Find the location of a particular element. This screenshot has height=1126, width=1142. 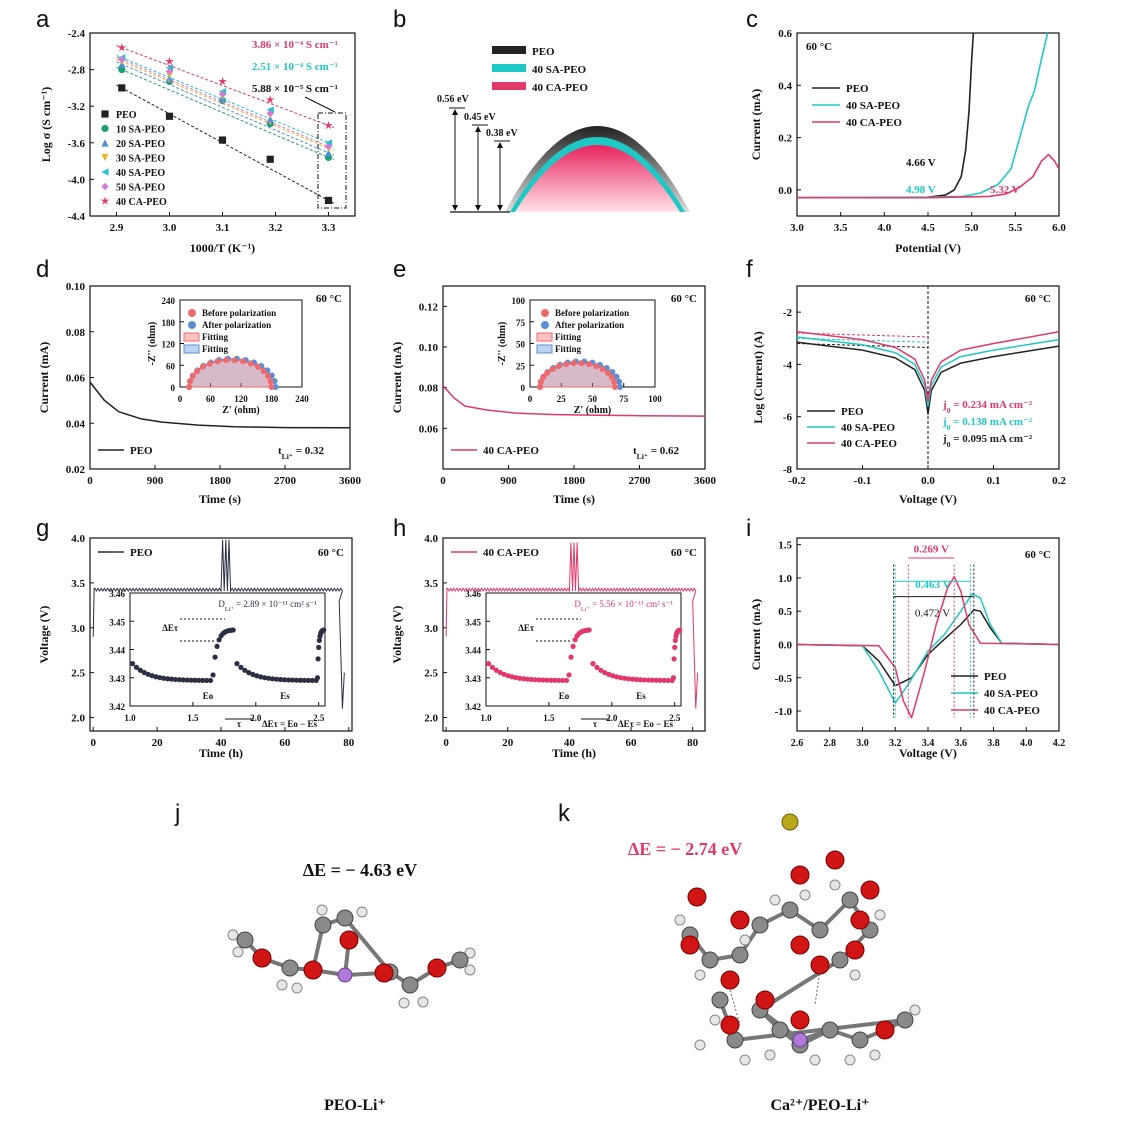

c-xlabel: Potential (V) is located at coordinates (928, 248).